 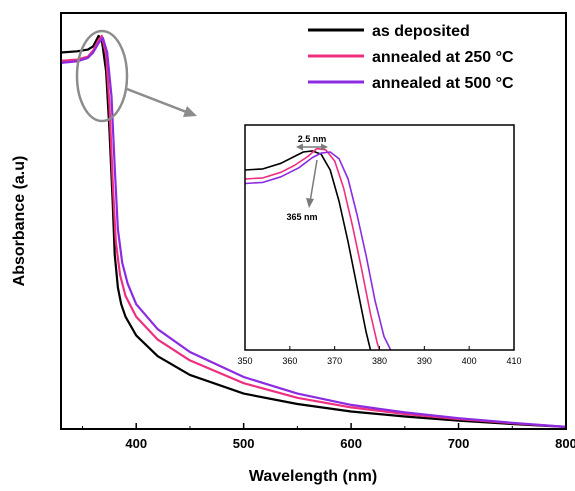 What do you see at coordinates (565, 443) in the screenshot?
I see `x-tick-label: 800` at bounding box center [565, 443].